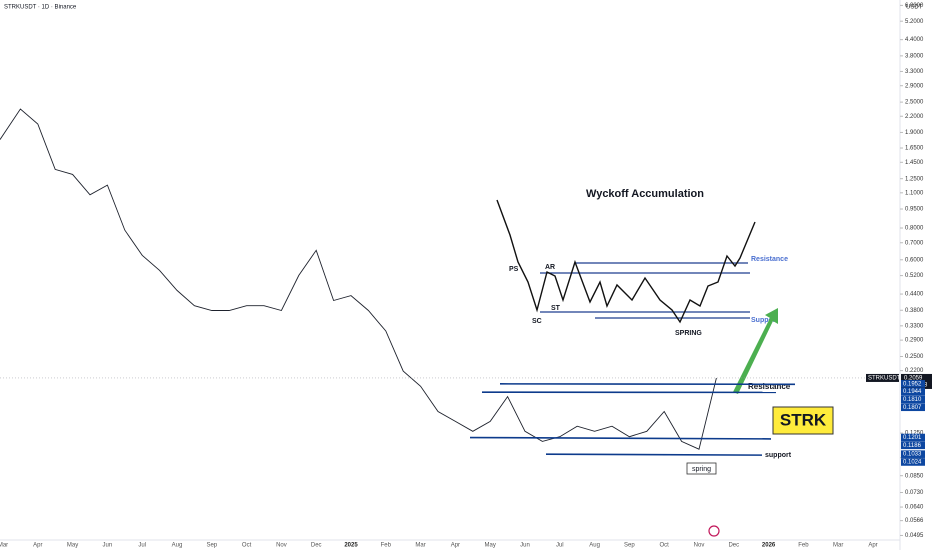 Image resolution: width=932 pixels, height=550 pixels. Describe the element at coordinates (914, 521) in the screenshot. I see `y-tick-label: 0.0566` at that location.